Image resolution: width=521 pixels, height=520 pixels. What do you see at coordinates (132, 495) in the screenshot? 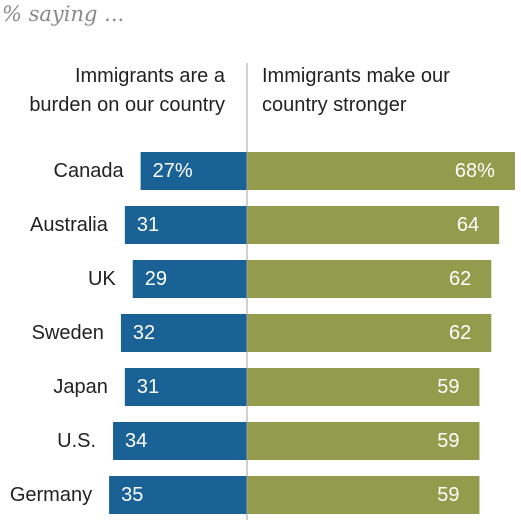
I see `value-label-burden: 35` at bounding box center [132, 495].